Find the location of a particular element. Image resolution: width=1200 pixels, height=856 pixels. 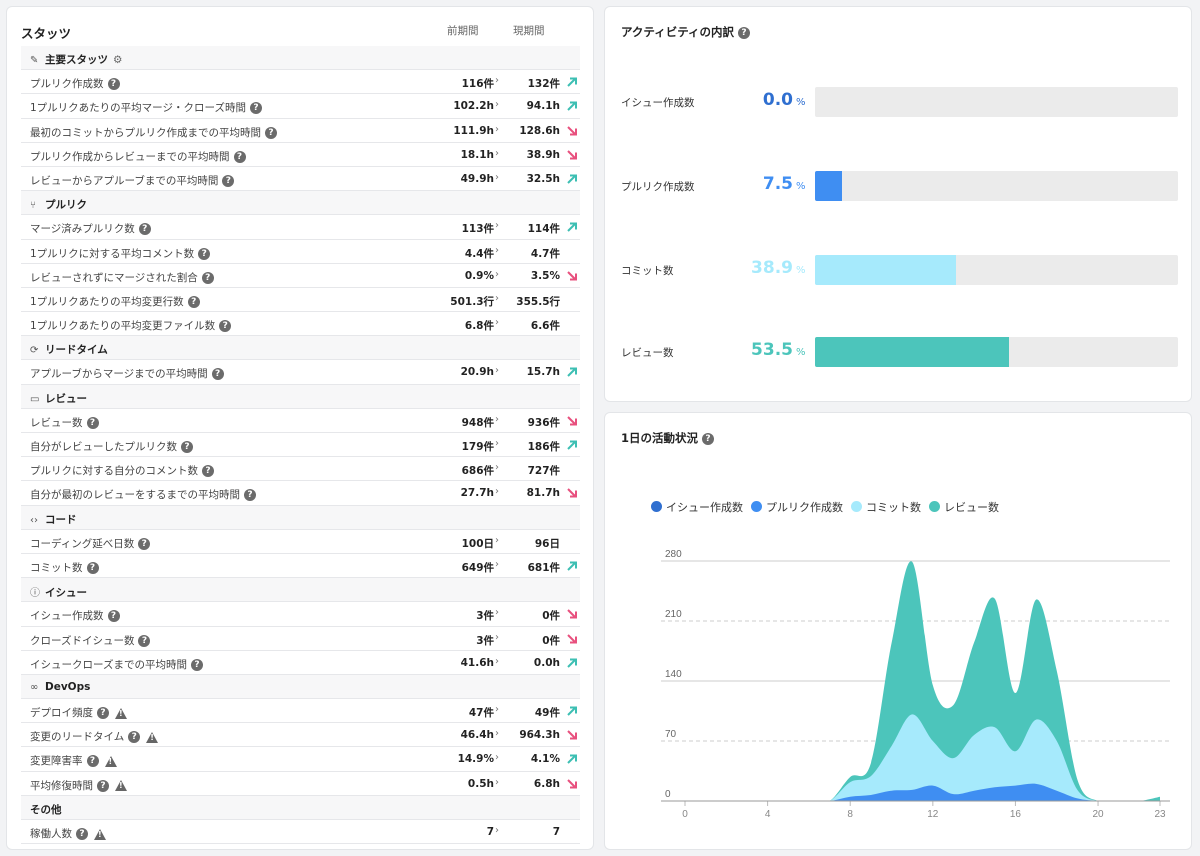

stat-row: 最初のコミットからプルリク作成までの平均時間? 111.9h › 128.6h is located at coordinates (300, 131).